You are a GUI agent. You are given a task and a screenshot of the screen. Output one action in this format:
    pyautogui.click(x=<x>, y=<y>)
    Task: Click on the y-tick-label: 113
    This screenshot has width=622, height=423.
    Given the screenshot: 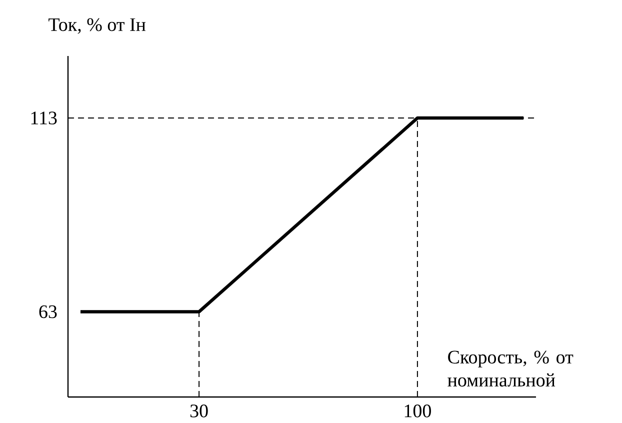 What is the action you would take?
    pyautogui.click(x=44, y=118)
    